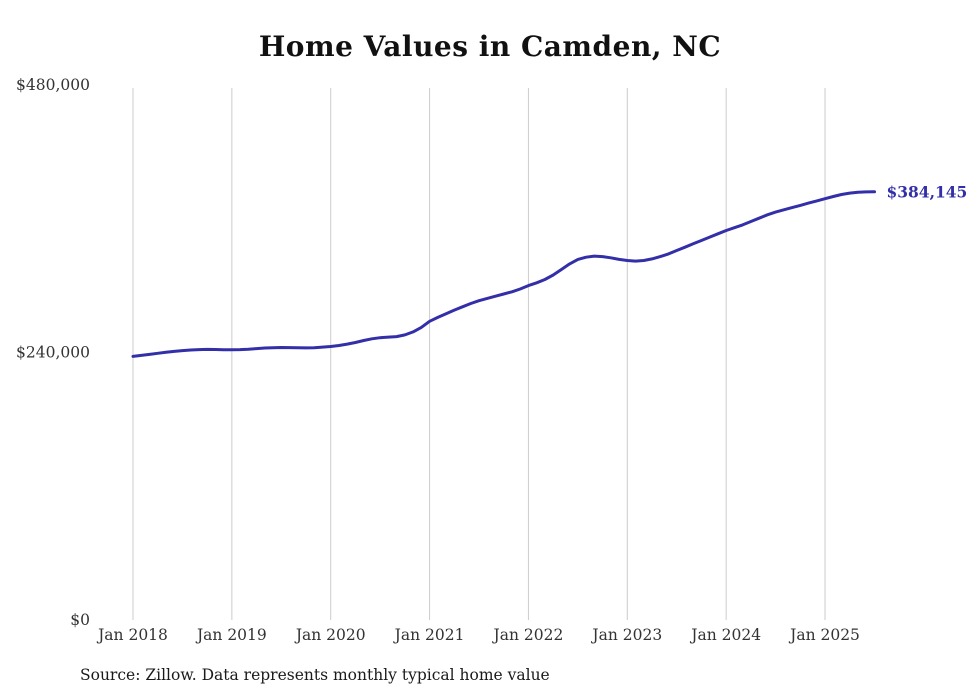  What do you see at coordinates (429, 635) in the screenshot?
I see `x-tick-label: Jan 2021` at bounding box center [429, 635].